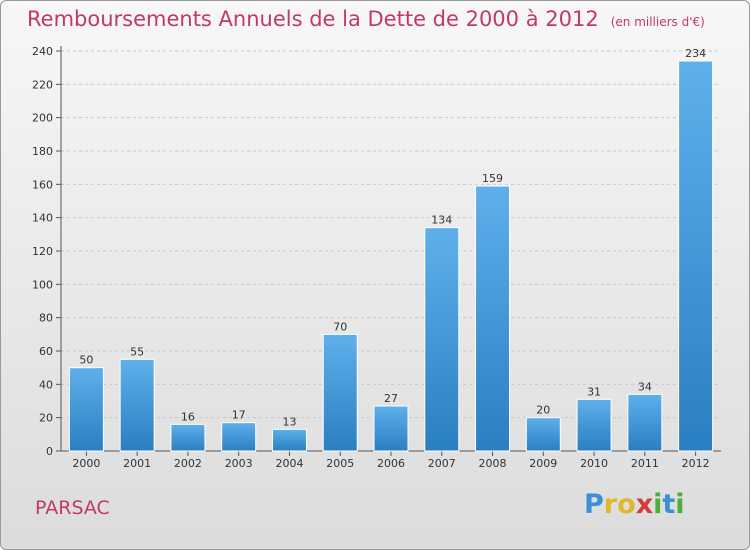 The width and height of the screenshot is (750, 550). What do you see at coordinates (46, 318) in the screenshot?
I see `y-tick-label: 80` at bounding box center [46, 318].